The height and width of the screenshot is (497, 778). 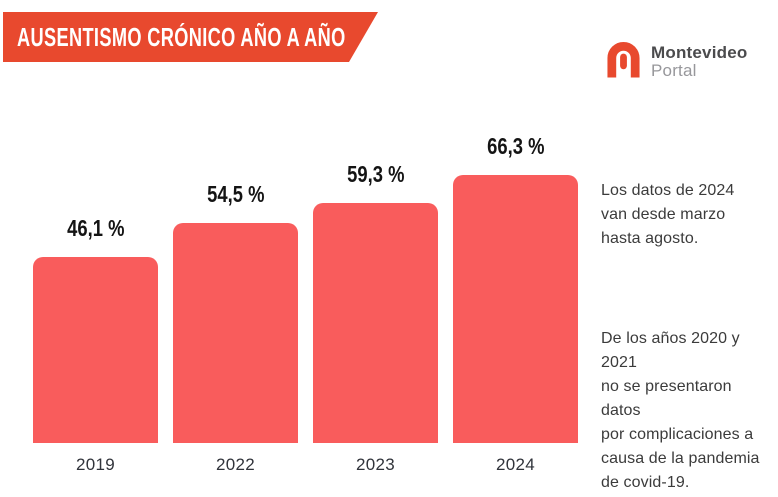 I want to click on x-axis-label-2024: 2024, so click(x=515, y=464).